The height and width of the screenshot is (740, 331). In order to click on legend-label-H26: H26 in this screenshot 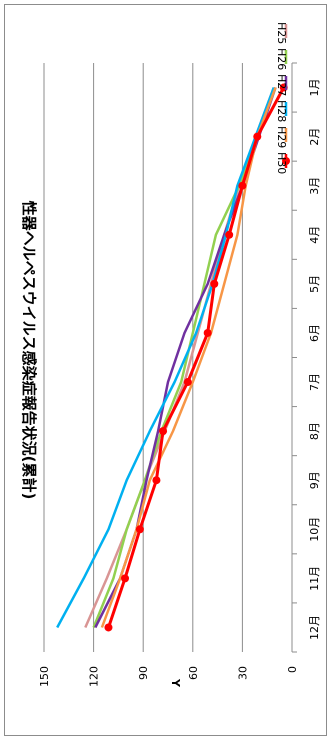, I will do `click(281, 59)`.